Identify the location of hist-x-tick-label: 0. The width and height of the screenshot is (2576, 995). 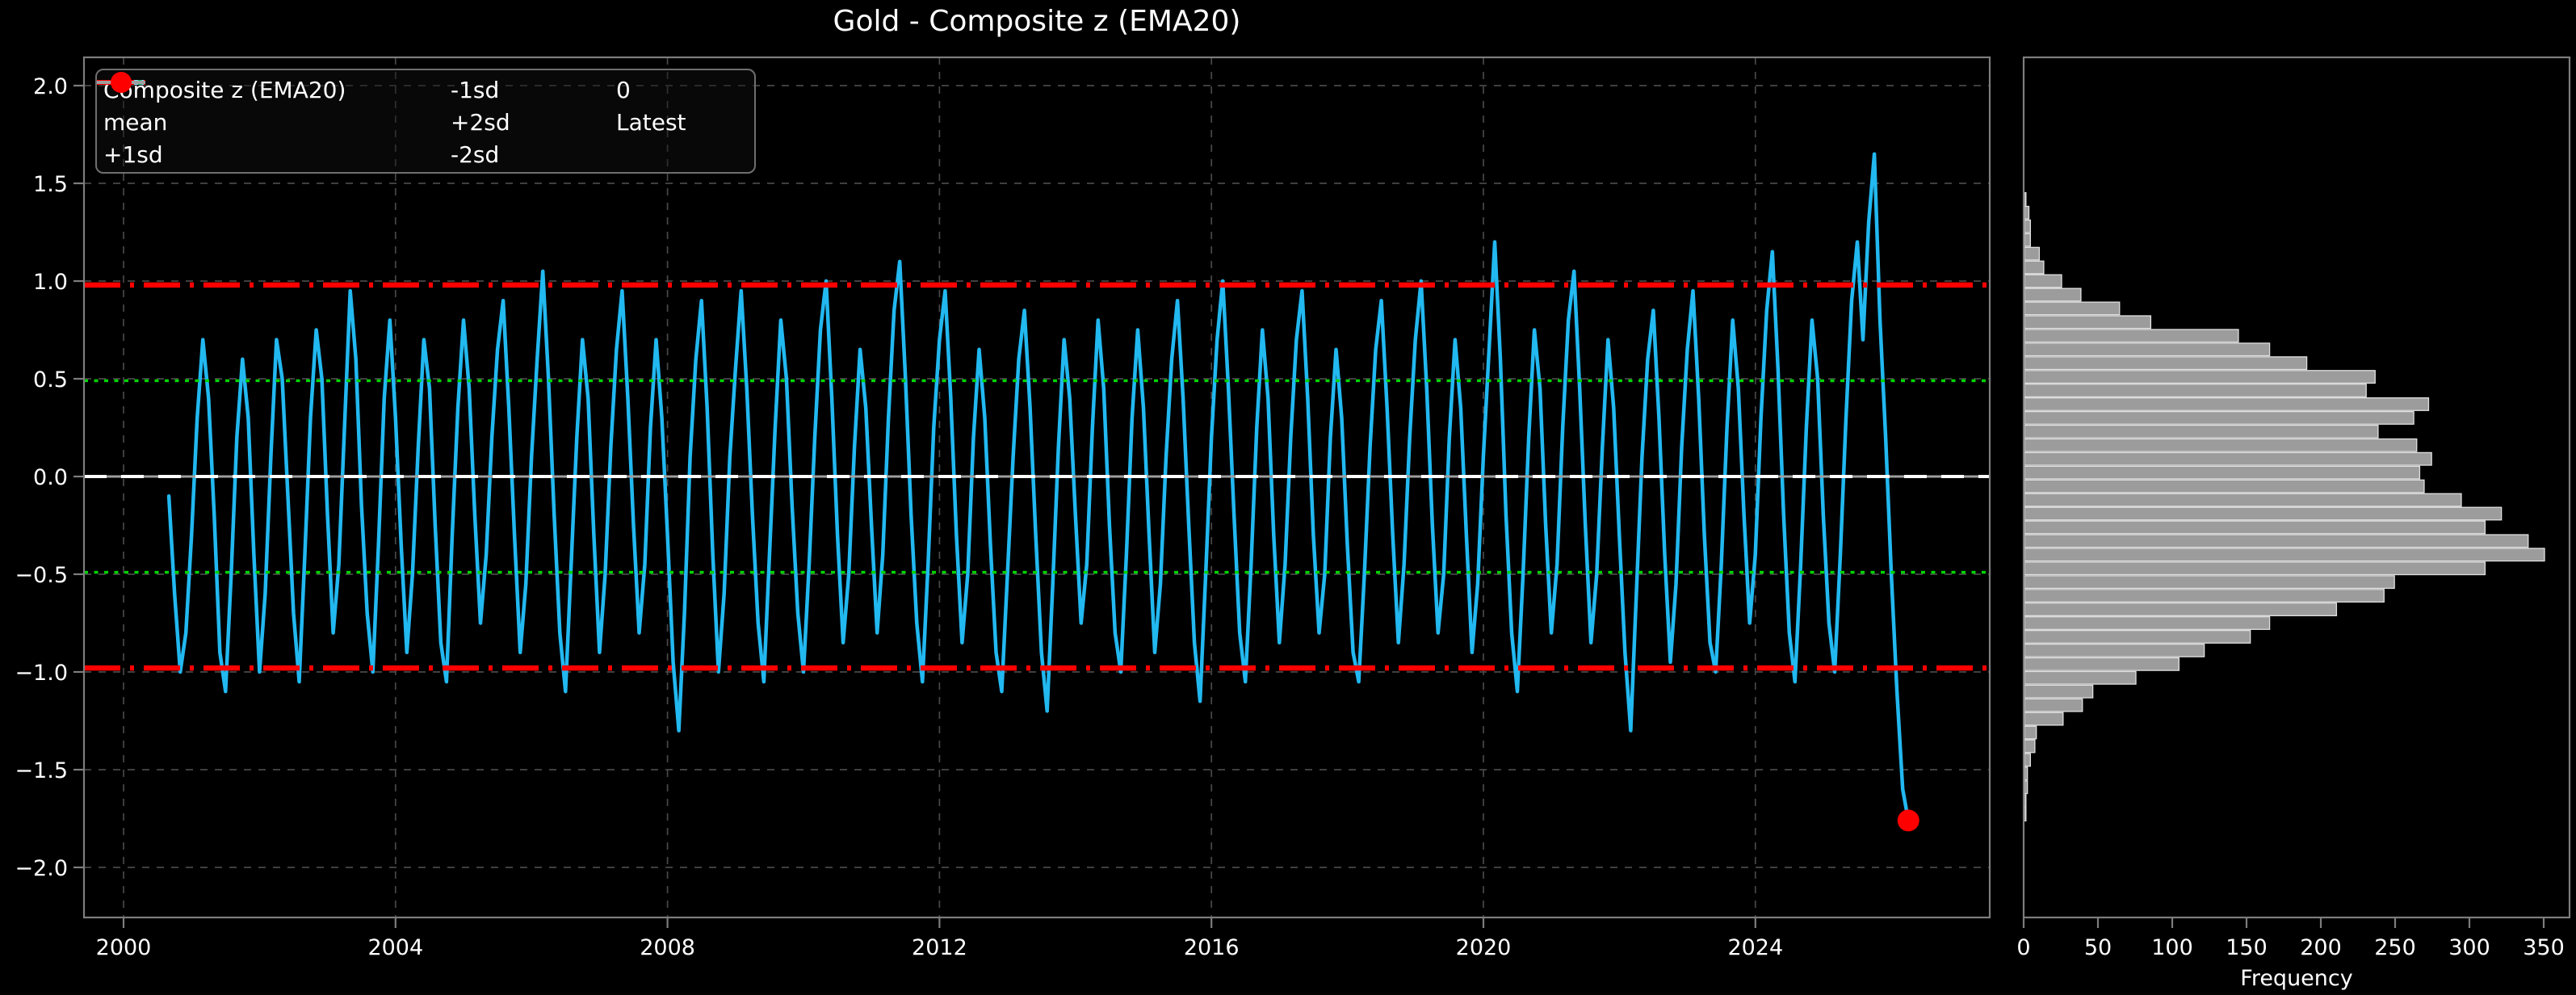
(2023, 947).